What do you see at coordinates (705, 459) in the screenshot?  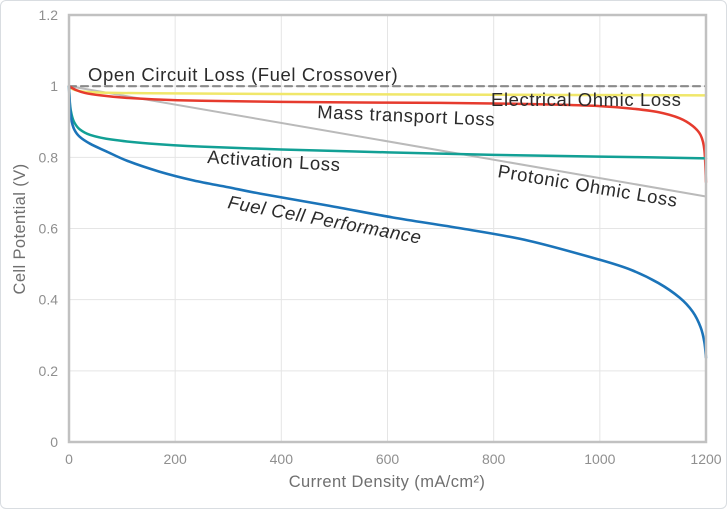 I see `x-tick-label-1200: 1200` at bounding box center [705, 459].